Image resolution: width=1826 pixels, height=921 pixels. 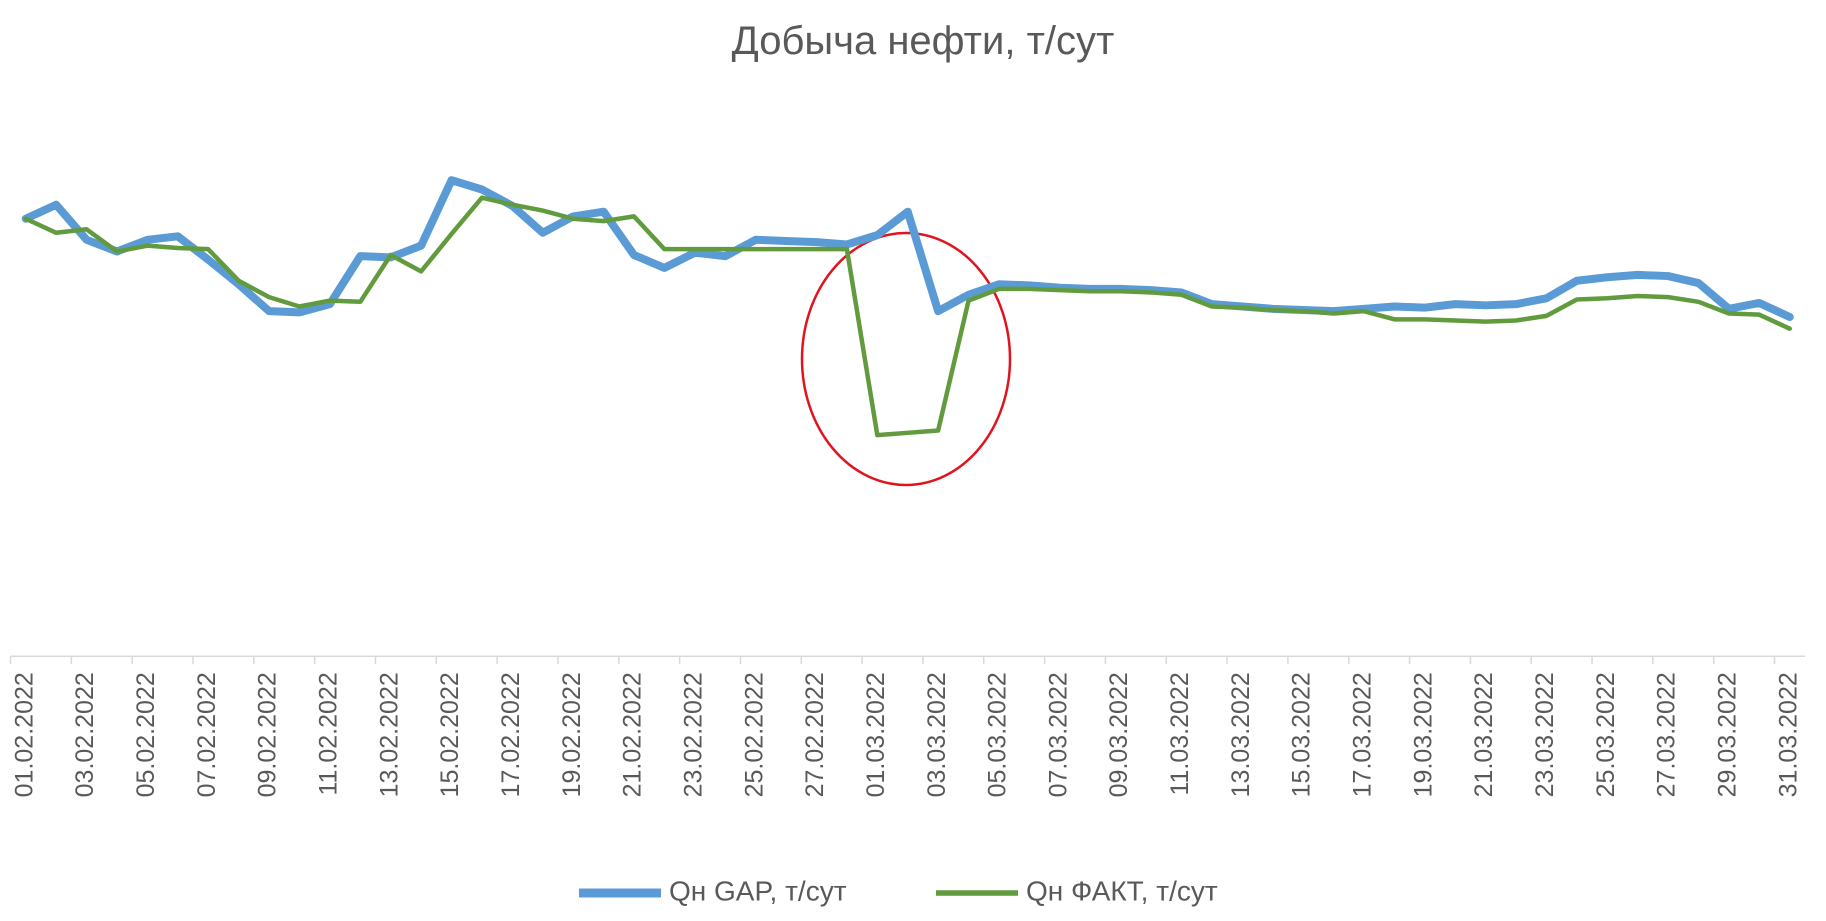 I want to click on x-tick-label: 27.02.2022, so click(x=815, y=734).